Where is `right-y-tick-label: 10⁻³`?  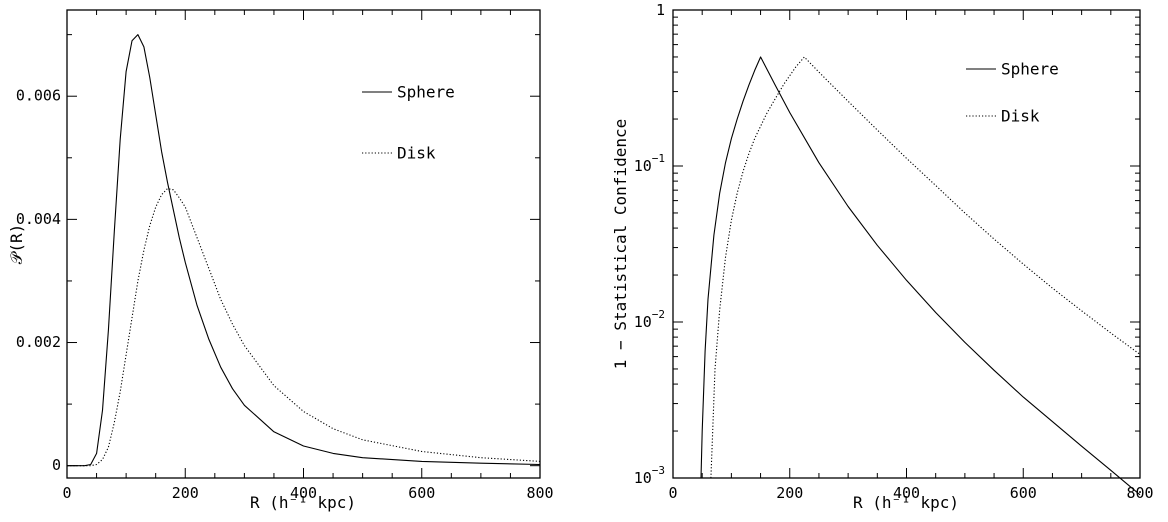 right-y-tick-label: 10⁻³ is located at coordinates (649, 475).